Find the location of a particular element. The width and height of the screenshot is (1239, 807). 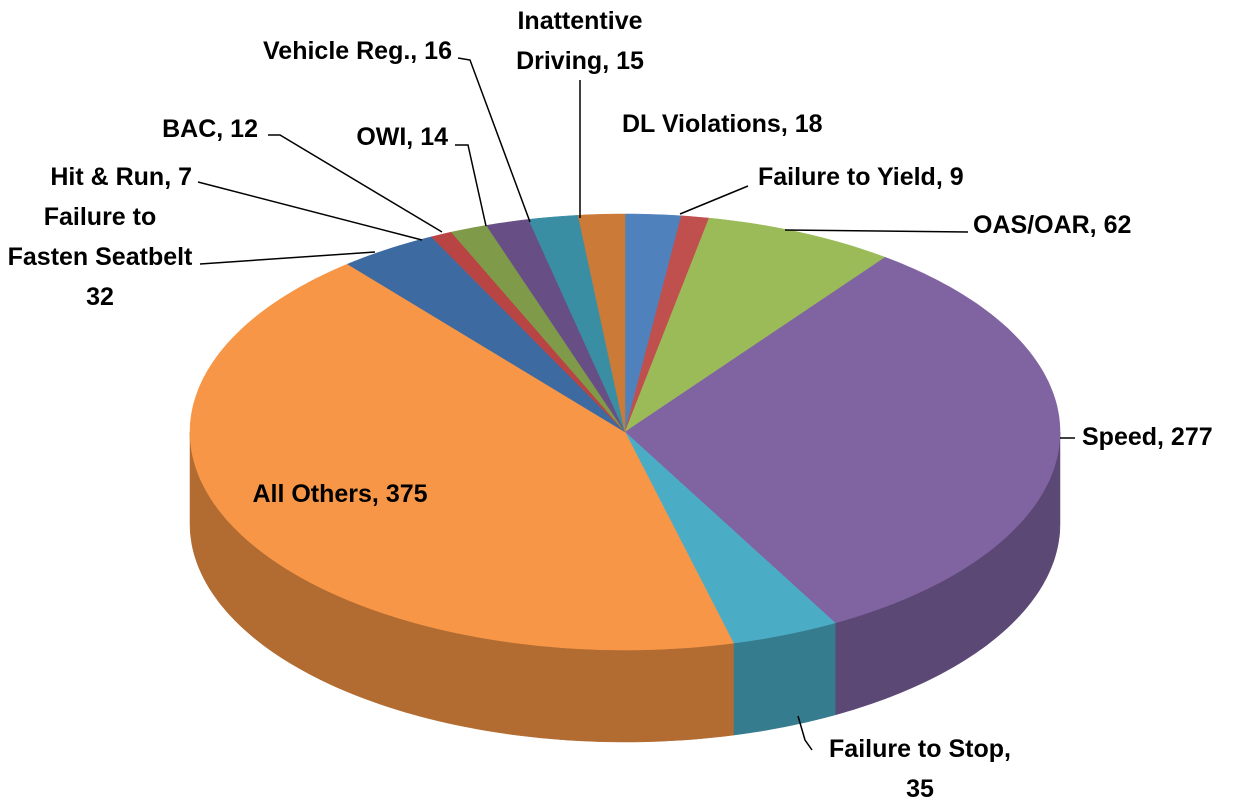

data-label-line: Speed, 277 is located at coordinates (1147, 437).